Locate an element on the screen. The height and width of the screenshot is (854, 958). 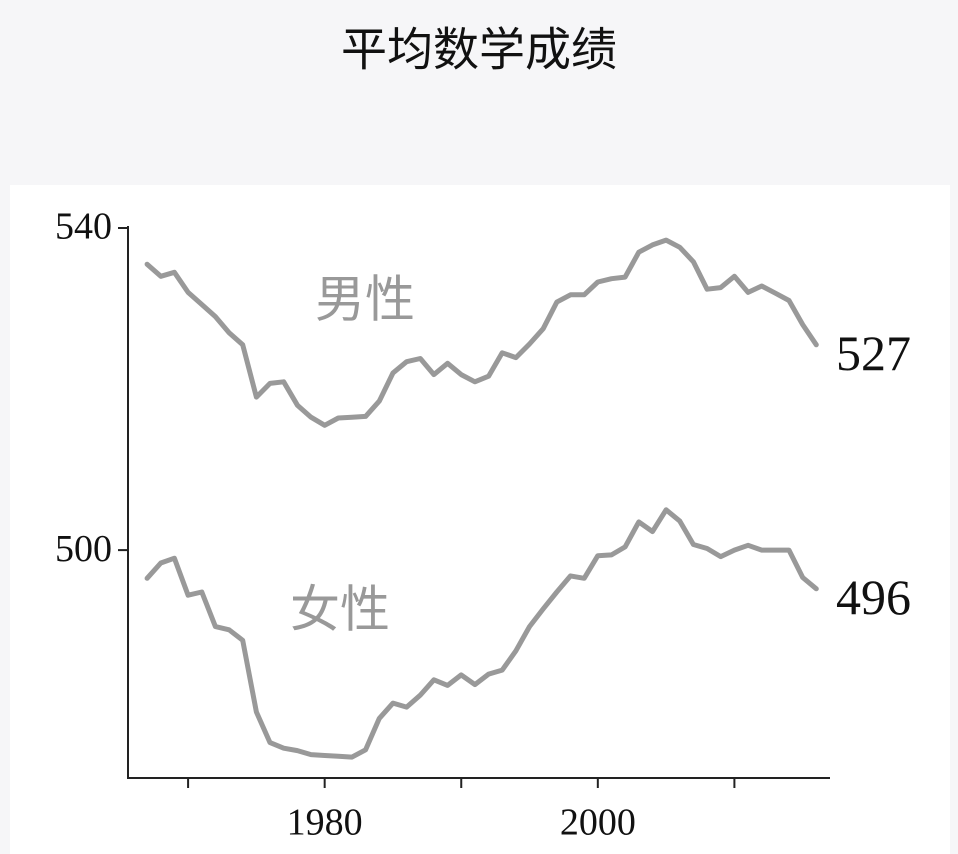
x-tick-label: 1980 is located at coordinates (325, 823).